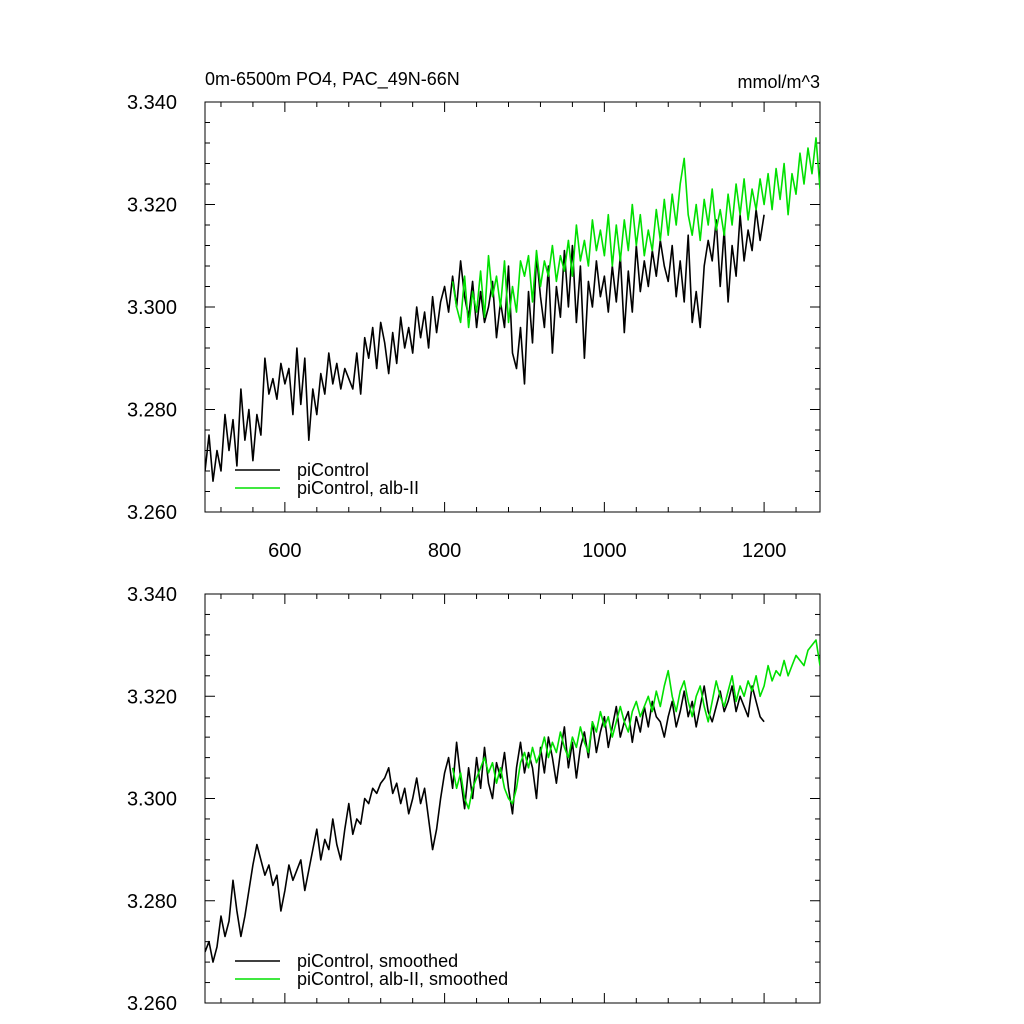 Image resolution: width=1024 pixels, height=1024 pixels. Describe the element at coordinates (444, 551) in the screenshot. I see `x-tick-label: 800` at that location.